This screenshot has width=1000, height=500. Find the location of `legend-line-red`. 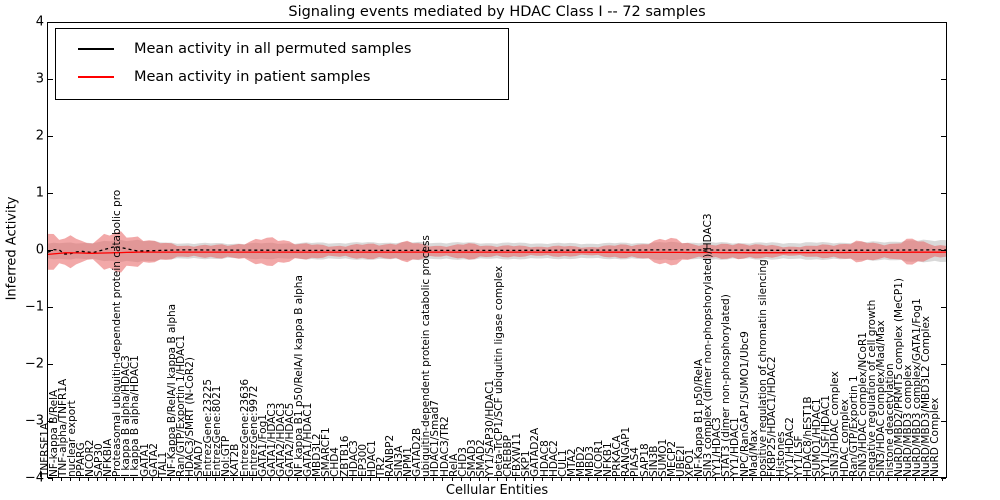

legend-line-red is located at coordinates (96, 77).